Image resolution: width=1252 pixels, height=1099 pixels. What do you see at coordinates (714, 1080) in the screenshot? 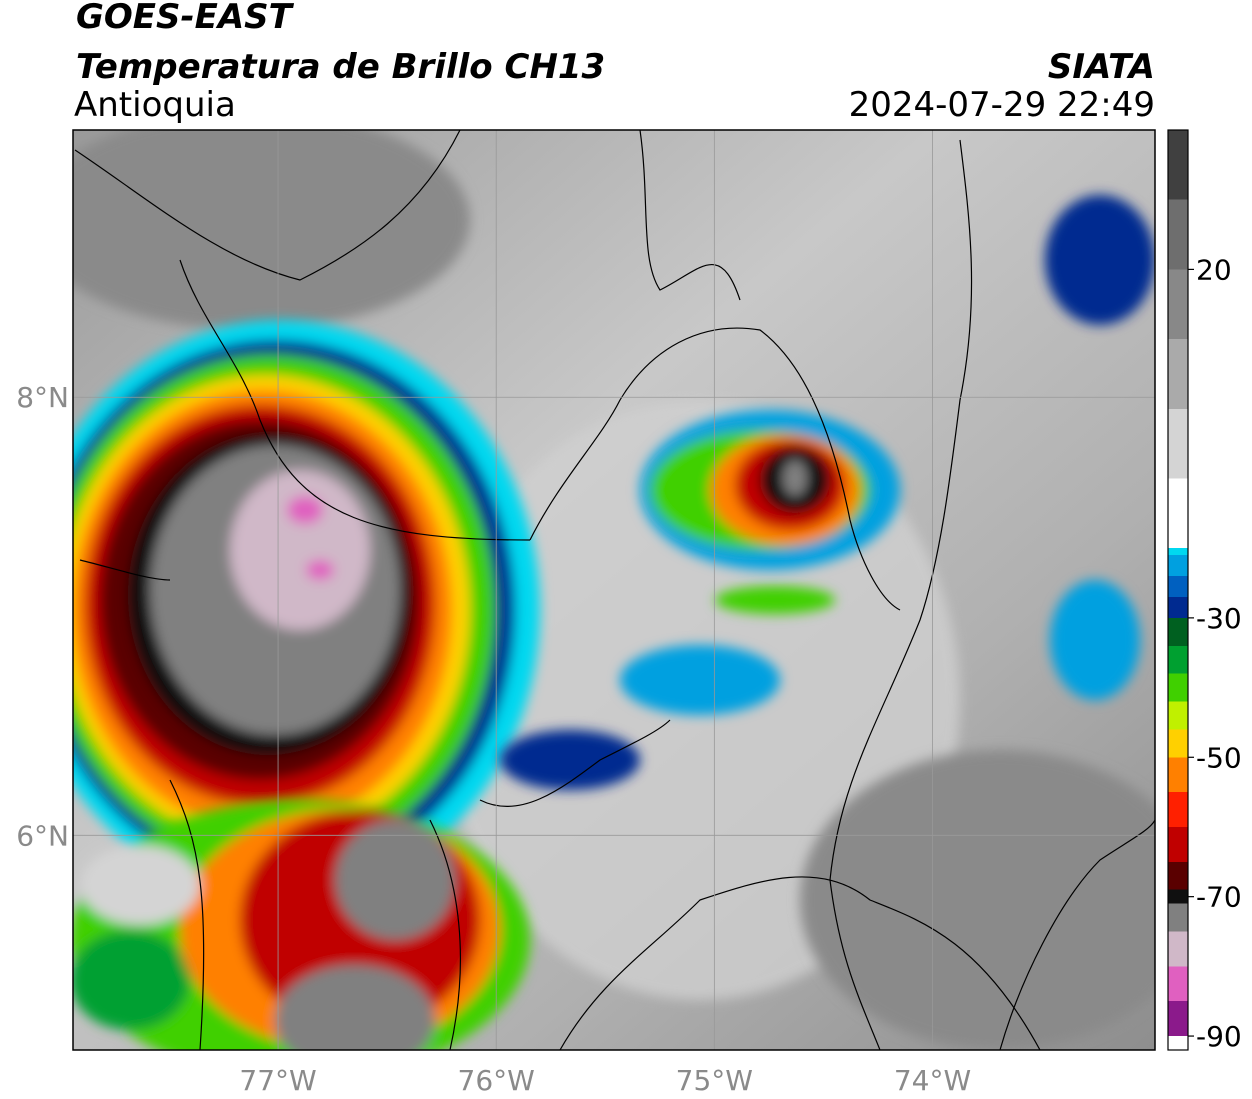
I see `x-tick-label: 75°W` at bounding box center [714, 1080].